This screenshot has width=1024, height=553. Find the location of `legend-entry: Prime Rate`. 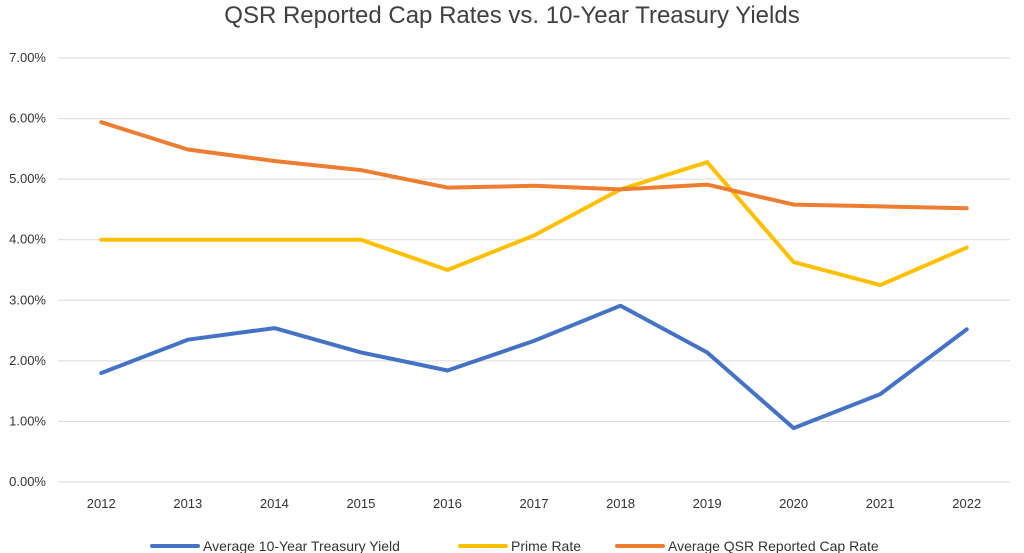

legend-entry: Prime Rate is located at coordinates (519, 545).